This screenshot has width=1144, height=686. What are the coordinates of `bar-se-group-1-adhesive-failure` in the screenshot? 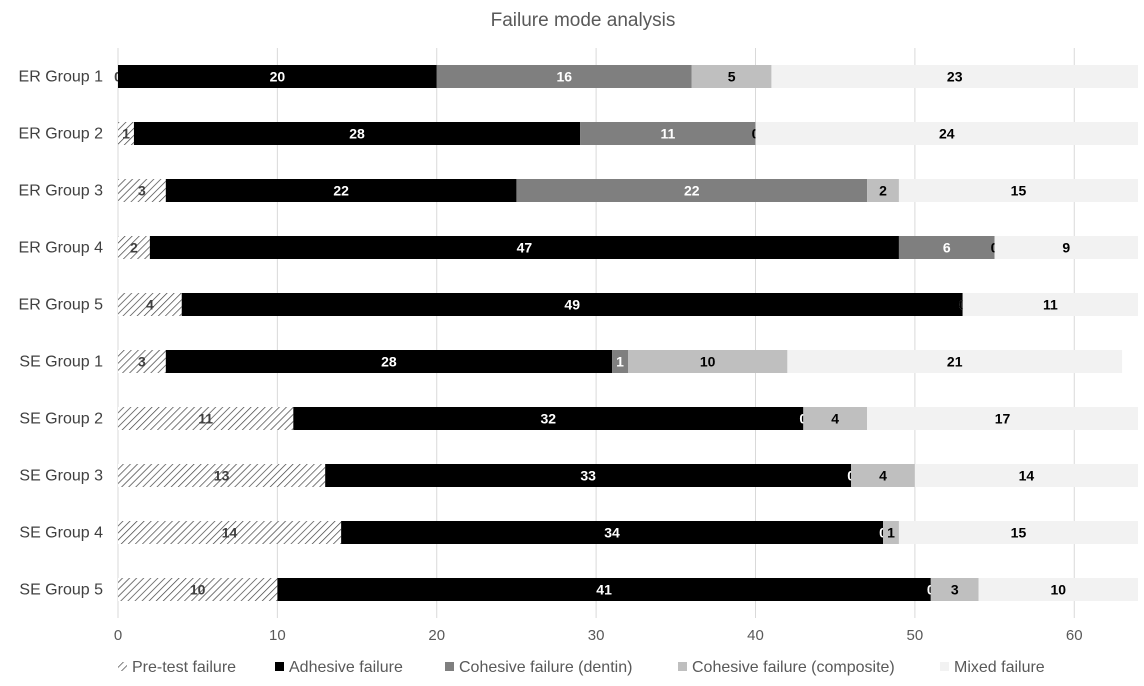 It's located at (389, 361).